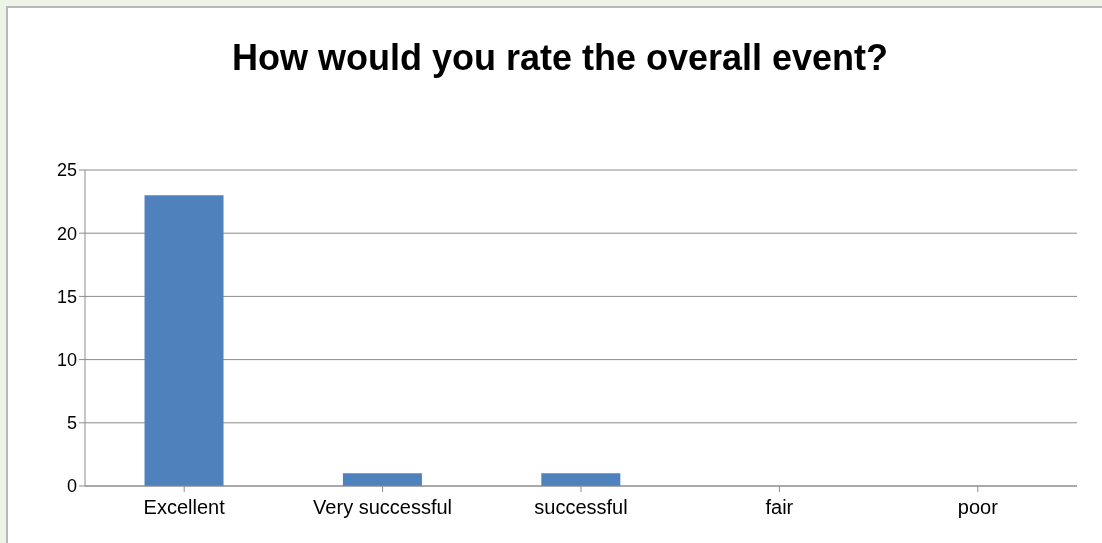  Describe the element at coordinates (66, 170) in the screenshot. I see `y-tick-label: 25` at that location.